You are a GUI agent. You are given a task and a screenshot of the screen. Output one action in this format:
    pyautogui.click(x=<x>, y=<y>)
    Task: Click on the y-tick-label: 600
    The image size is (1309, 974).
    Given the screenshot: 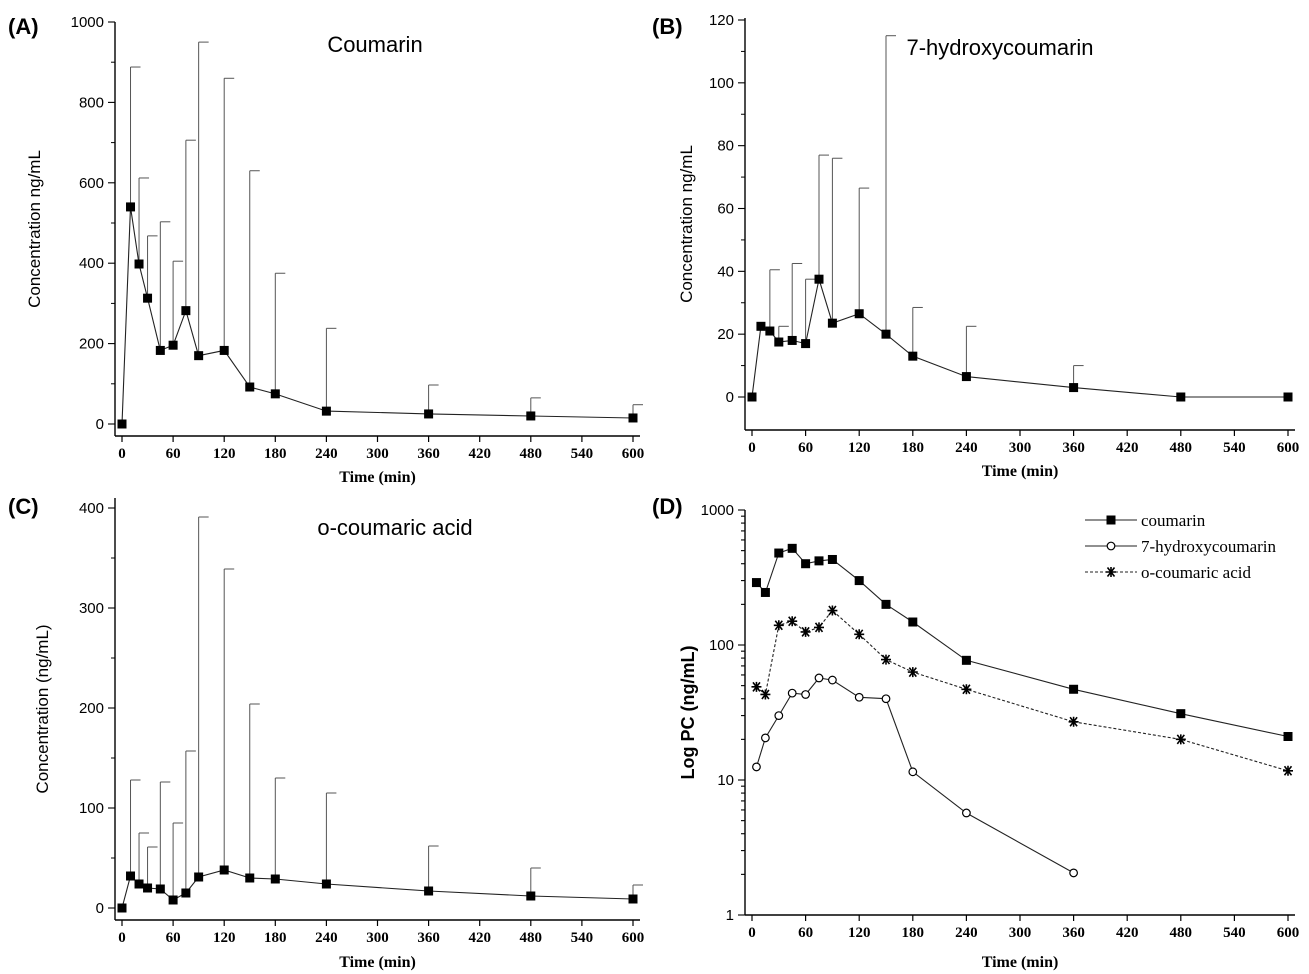 What is the action you would take?
    pyautogui.click(x=91, y=183)
    